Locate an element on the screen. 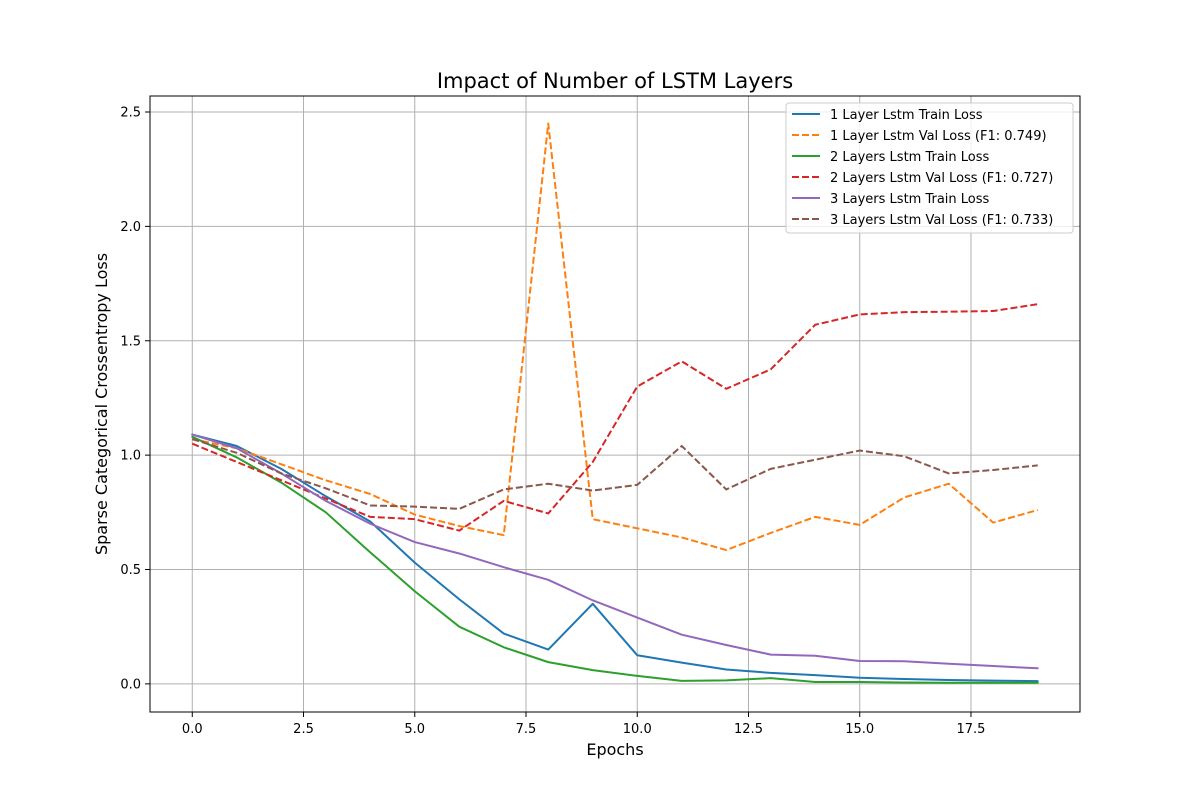 The image size is (1200, 800). legend-box is located at coordinates (929, 168).